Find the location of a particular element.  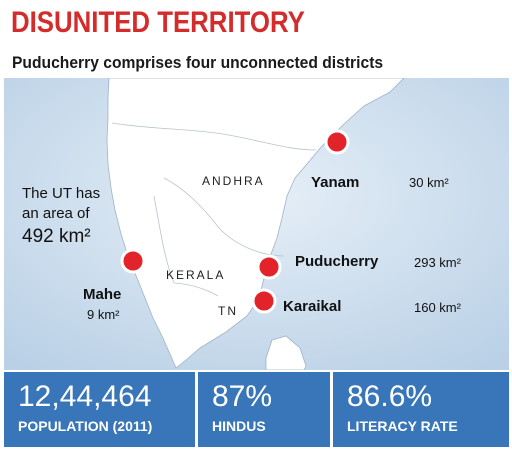

district-name-karaikal: Karaikal is located at coordinates (312, 306).